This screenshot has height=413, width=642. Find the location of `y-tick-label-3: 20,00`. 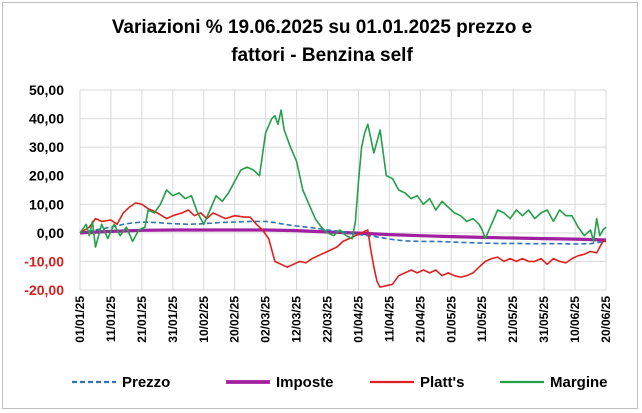

y-tick-label-3: 20,00 is located at coordinates (46, 176).